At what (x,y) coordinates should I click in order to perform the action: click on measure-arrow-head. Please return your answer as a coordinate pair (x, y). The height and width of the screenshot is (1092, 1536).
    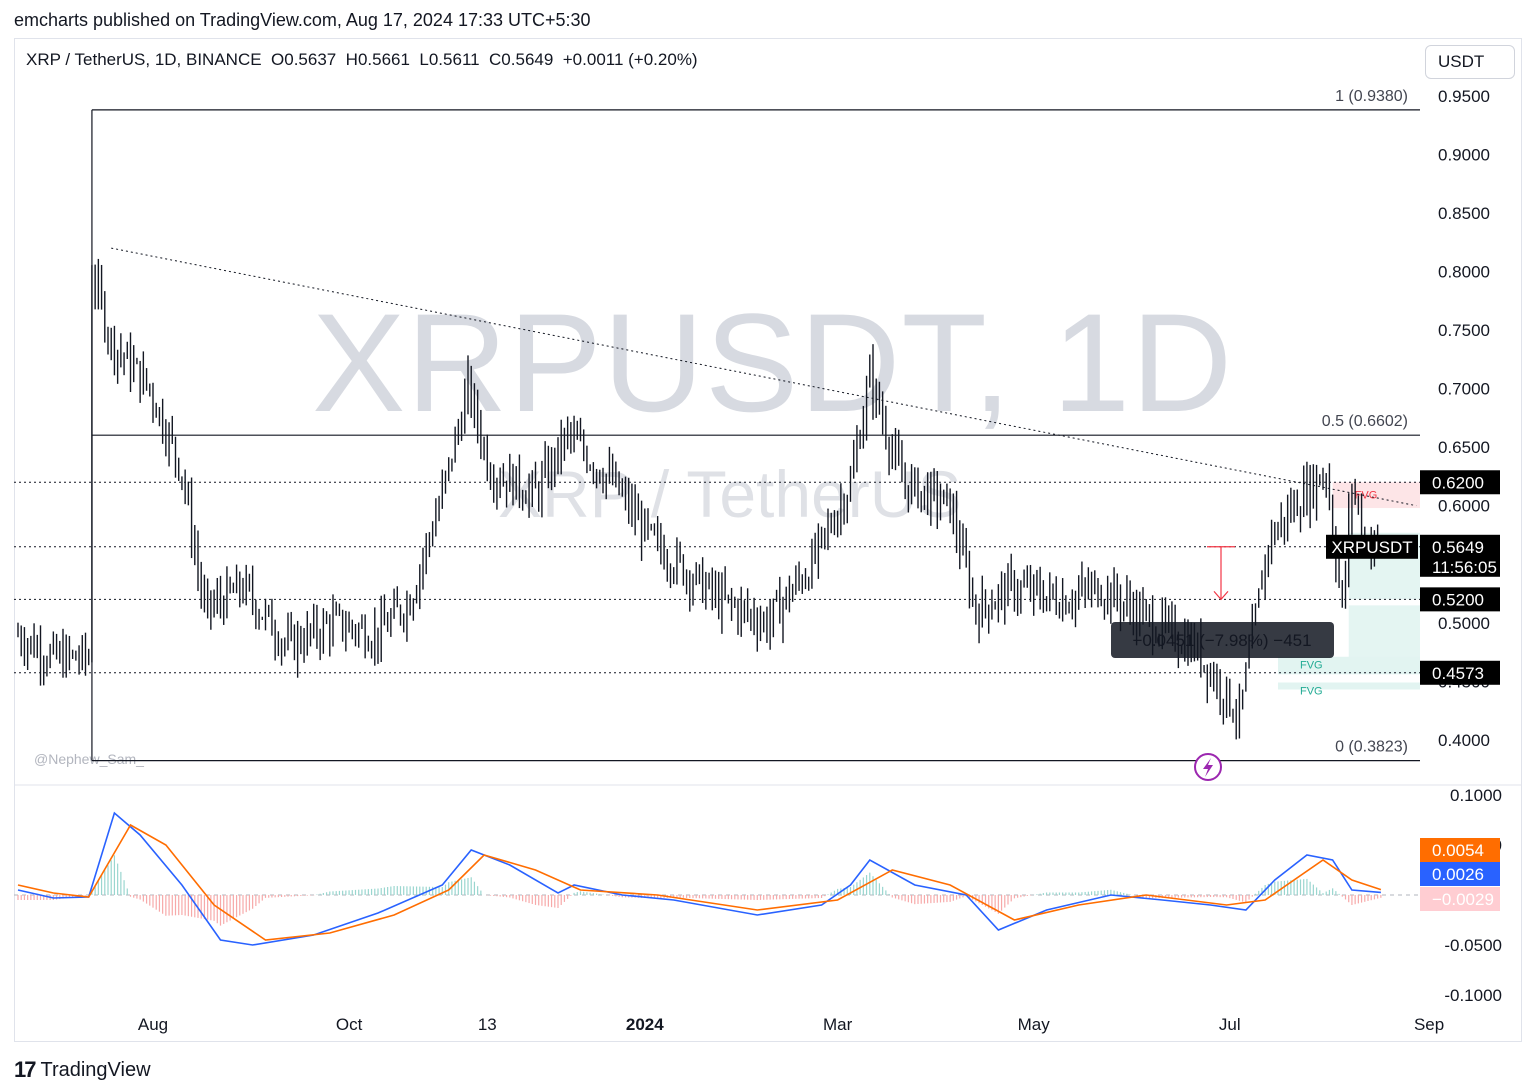
    Looking at the image, I should click on (1221, 595).